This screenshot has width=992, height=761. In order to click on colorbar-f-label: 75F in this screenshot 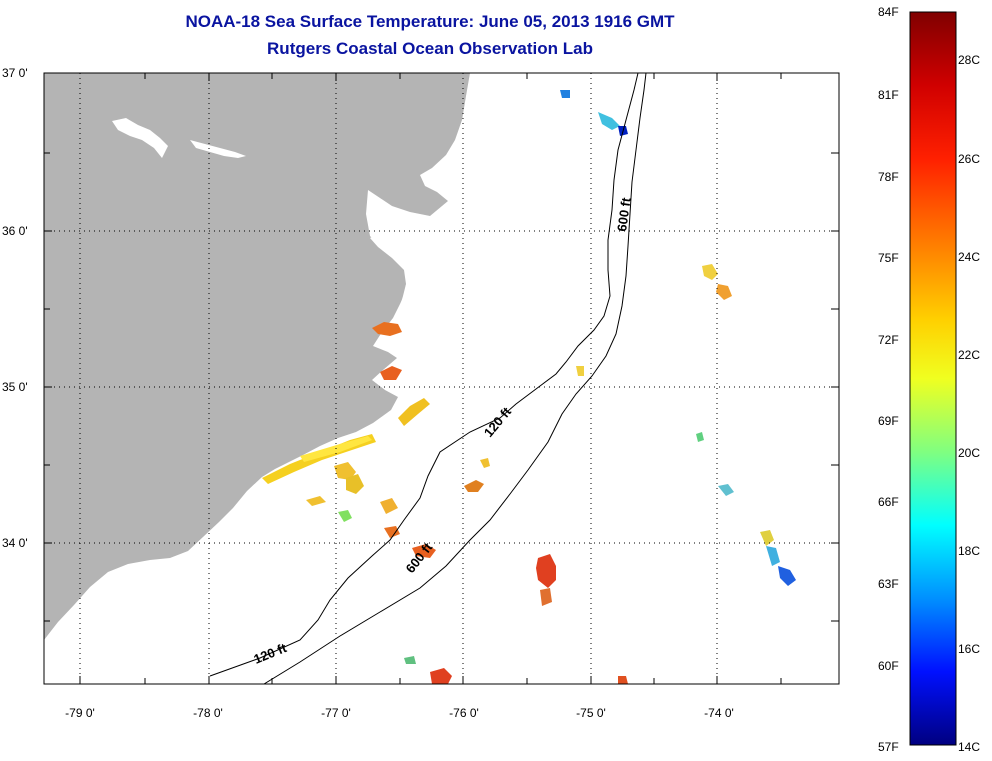, I will do `click(888, 258)`.